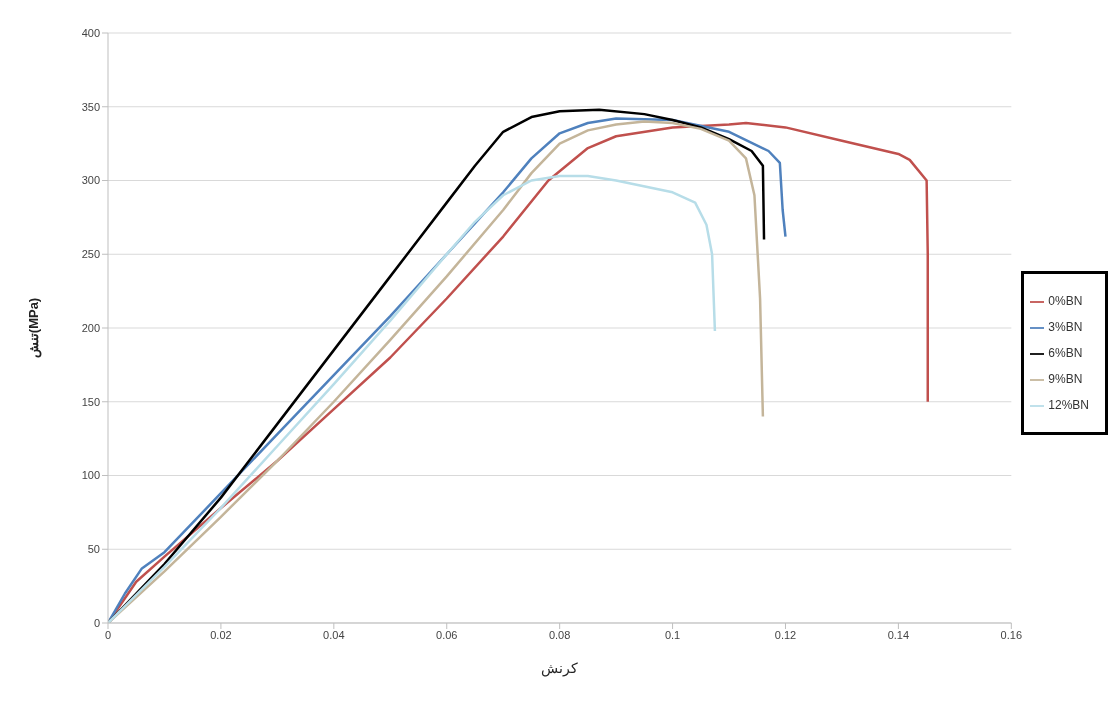  What do you see at coordinates (90, 32) in the screenshot?
I see `y-tick-label: 400` at bounding box center [90, 32].